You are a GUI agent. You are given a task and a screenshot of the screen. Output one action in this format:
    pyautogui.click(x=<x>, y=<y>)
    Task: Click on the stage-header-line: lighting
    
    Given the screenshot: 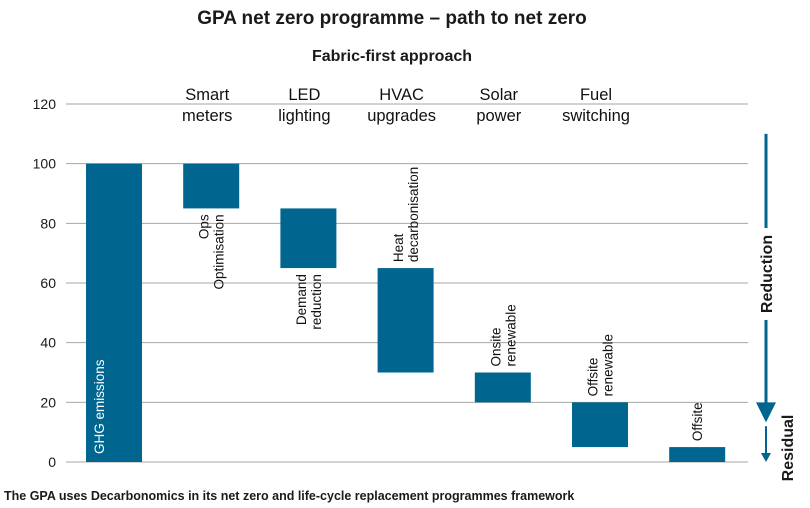 What is the action you would take?
    pyautogui.click(x=304, y=116)
    